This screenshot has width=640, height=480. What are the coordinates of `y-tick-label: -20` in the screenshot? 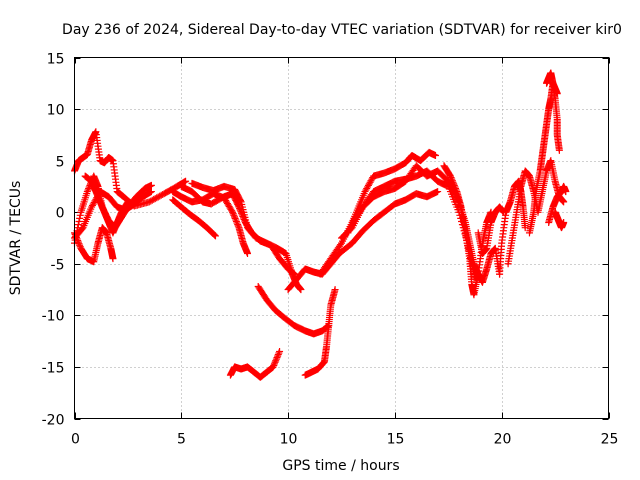 It's located at (53, 421).